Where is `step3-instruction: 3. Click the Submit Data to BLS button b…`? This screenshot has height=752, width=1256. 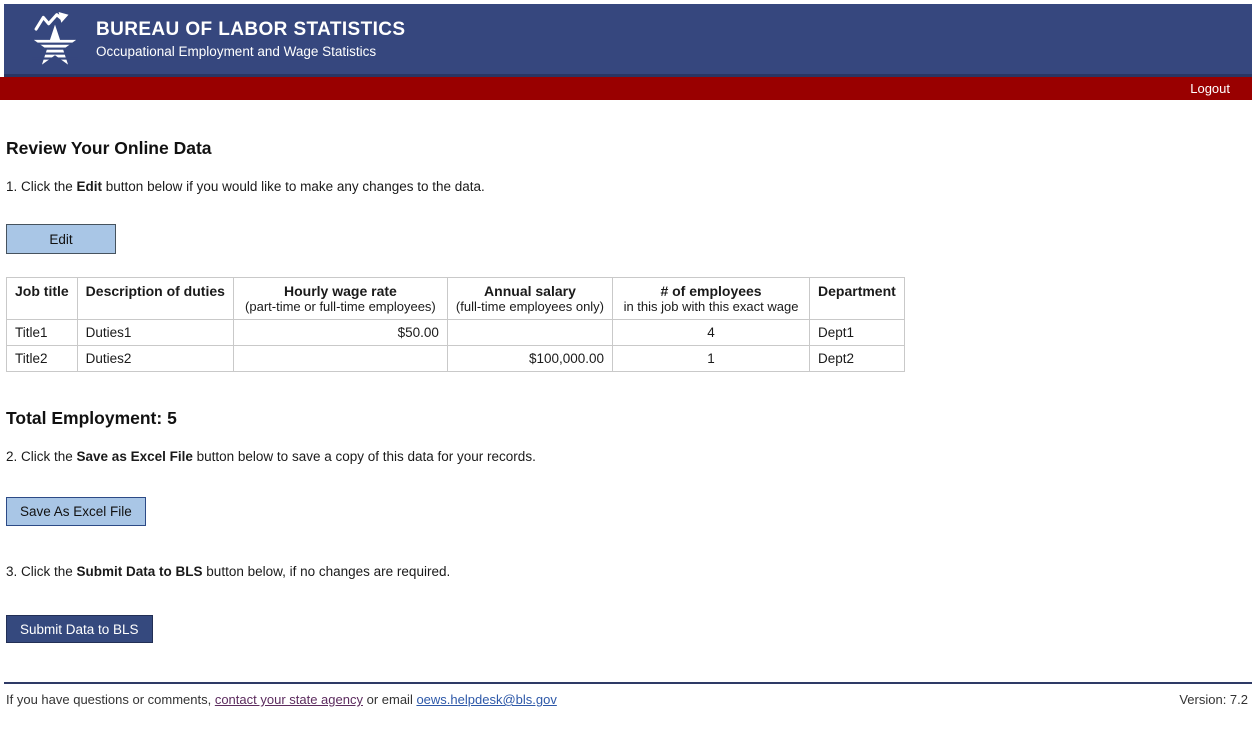 step3-instruction: 3. Click the Submit Data to BLS button b… is located at coordinates (628, 571).